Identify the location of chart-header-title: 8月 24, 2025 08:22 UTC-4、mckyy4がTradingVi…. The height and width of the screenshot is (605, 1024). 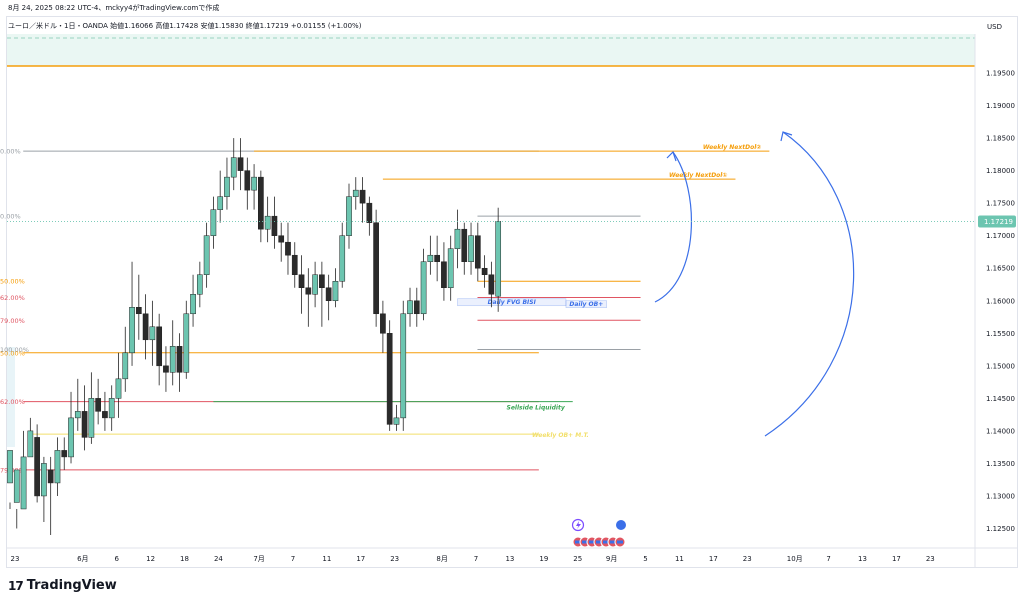
(114, 8).